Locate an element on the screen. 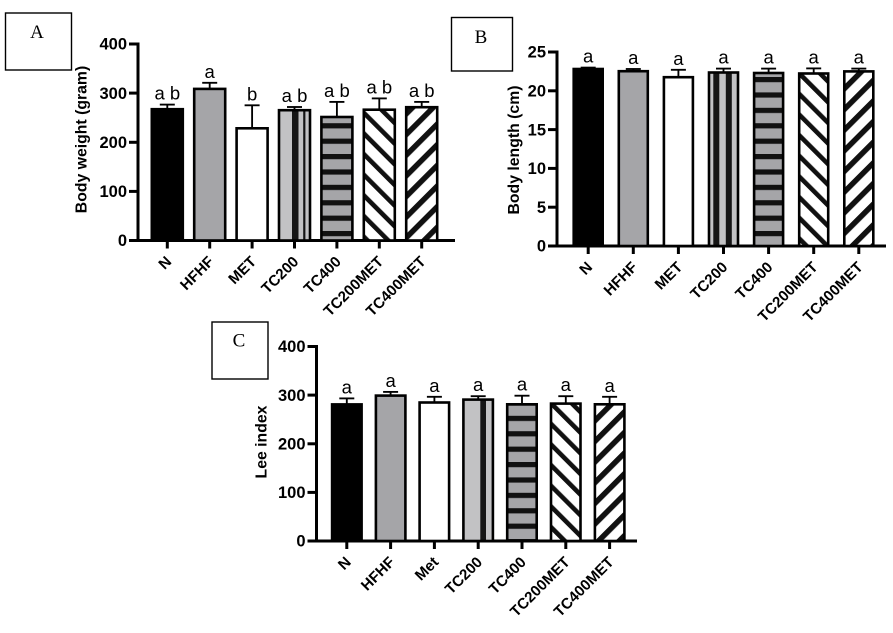 This screenshot has height=633, width=893. svg-text: b is located at coordinates (252, 93).